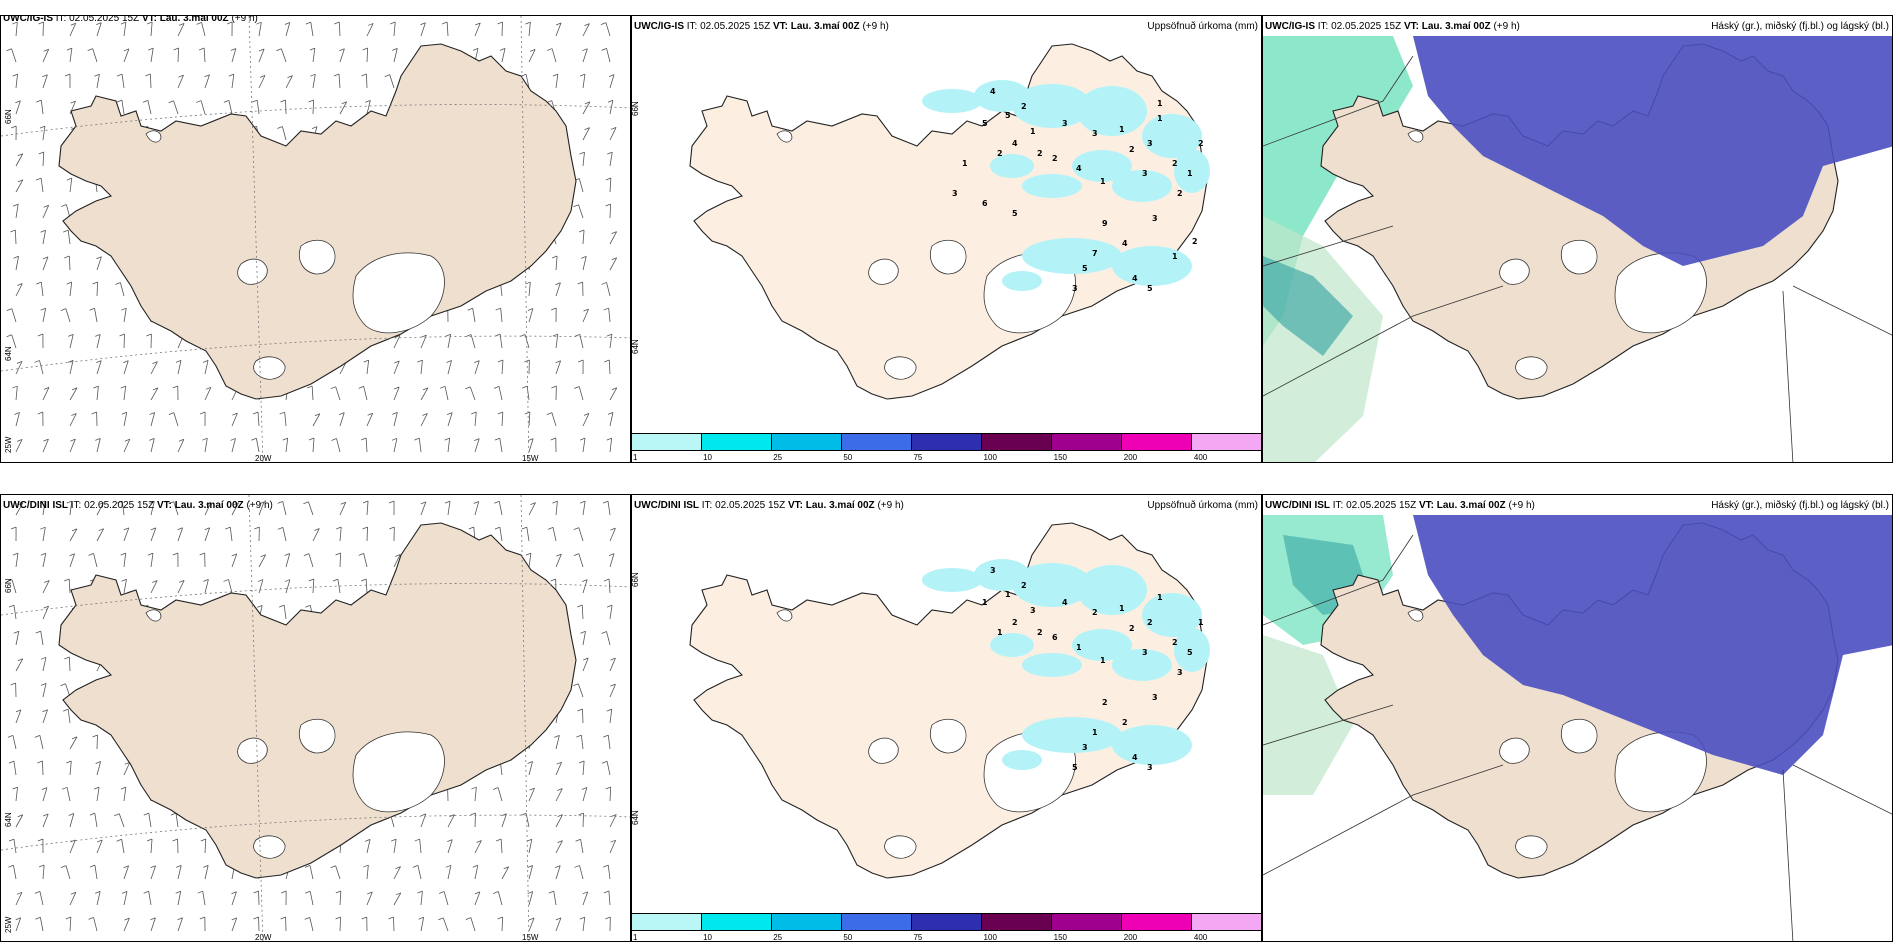 The width and height of the screenshot is (1900, 950). Describe the element at coordinates (946, 923) in the screenshot. I see `precip-colorbar` at that location.